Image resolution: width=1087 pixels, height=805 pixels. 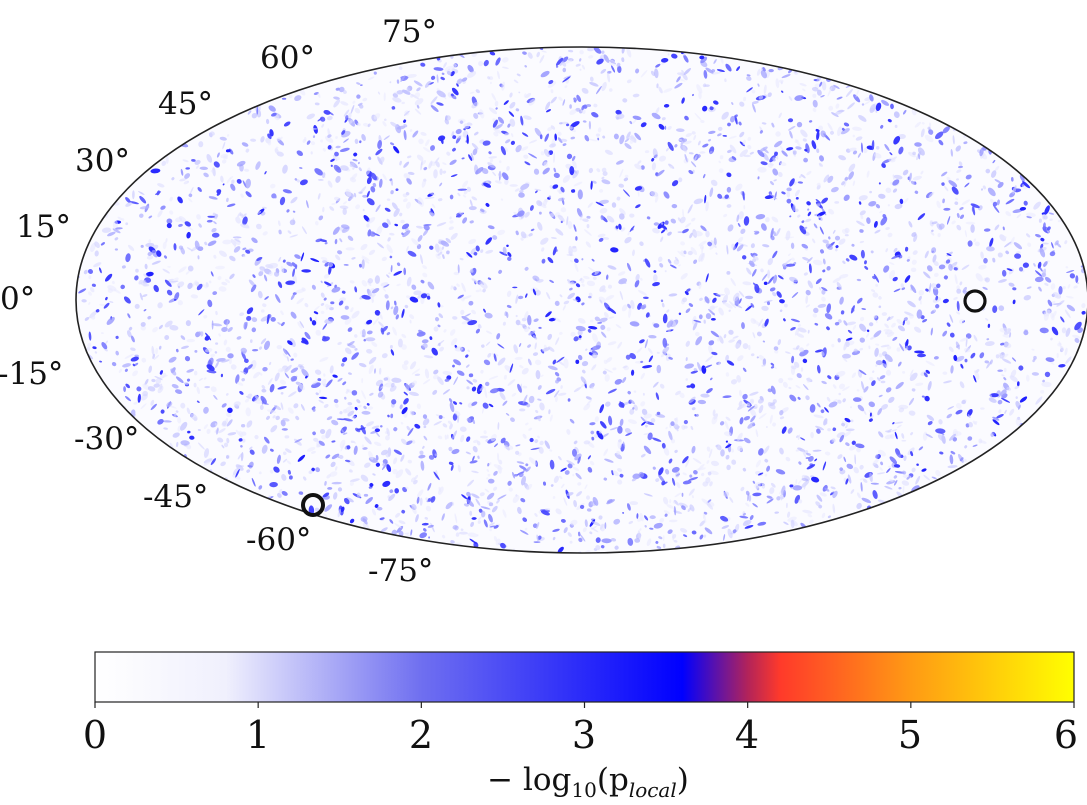 I want to click on lat-label-0: 0°, so click(x=17, y=299).